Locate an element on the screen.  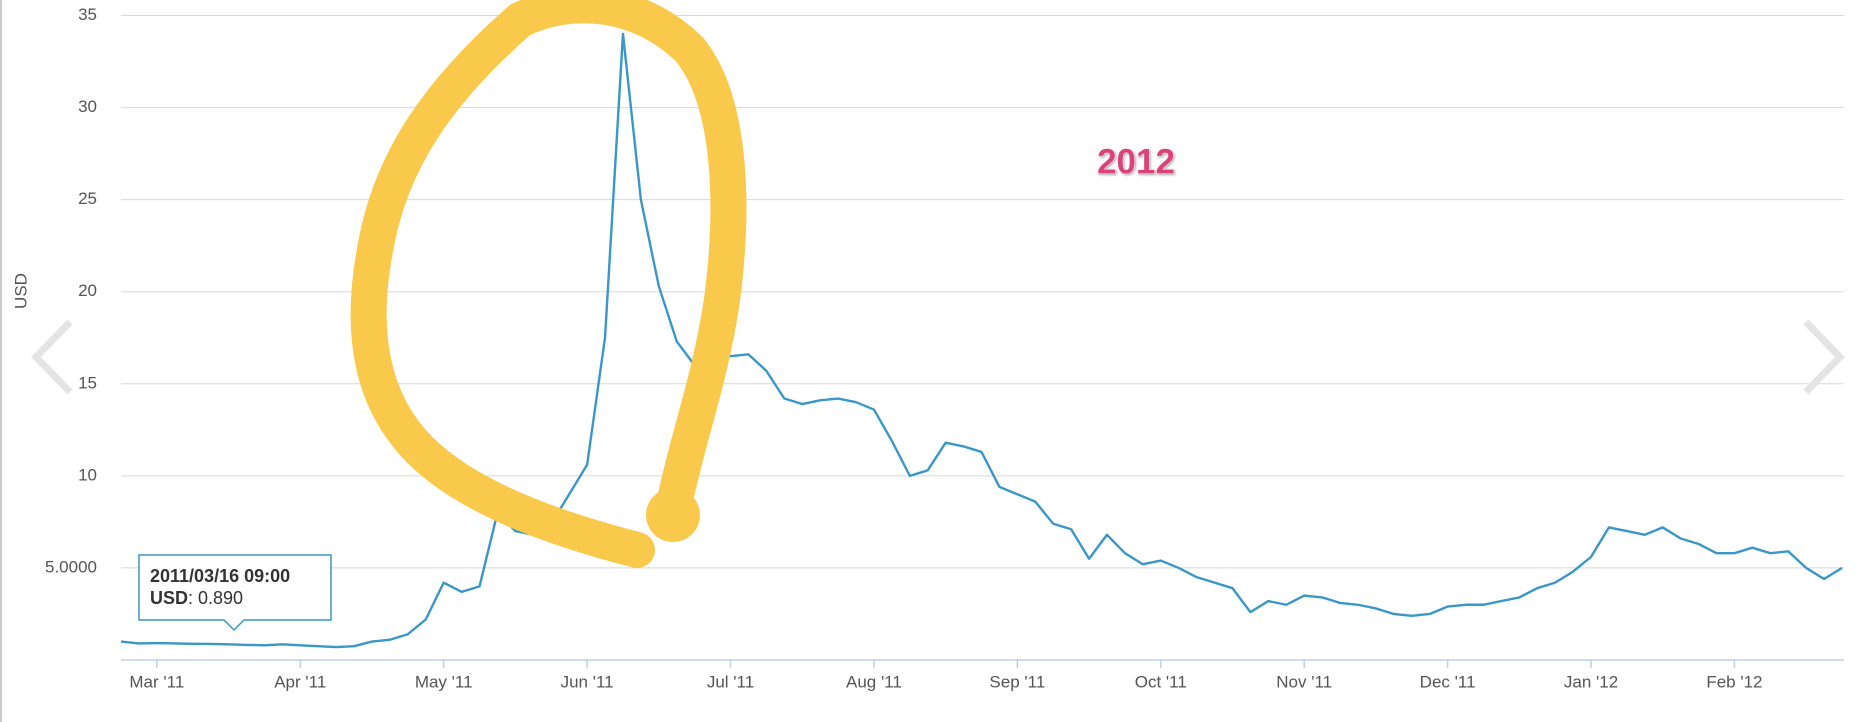
y-tick-label: 35 is located at coordinates (87, 14).